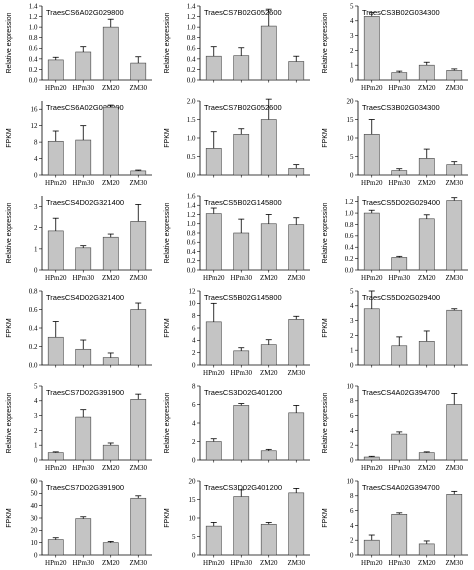  I want to click on y-tick-label: 5, so click(352, 157).